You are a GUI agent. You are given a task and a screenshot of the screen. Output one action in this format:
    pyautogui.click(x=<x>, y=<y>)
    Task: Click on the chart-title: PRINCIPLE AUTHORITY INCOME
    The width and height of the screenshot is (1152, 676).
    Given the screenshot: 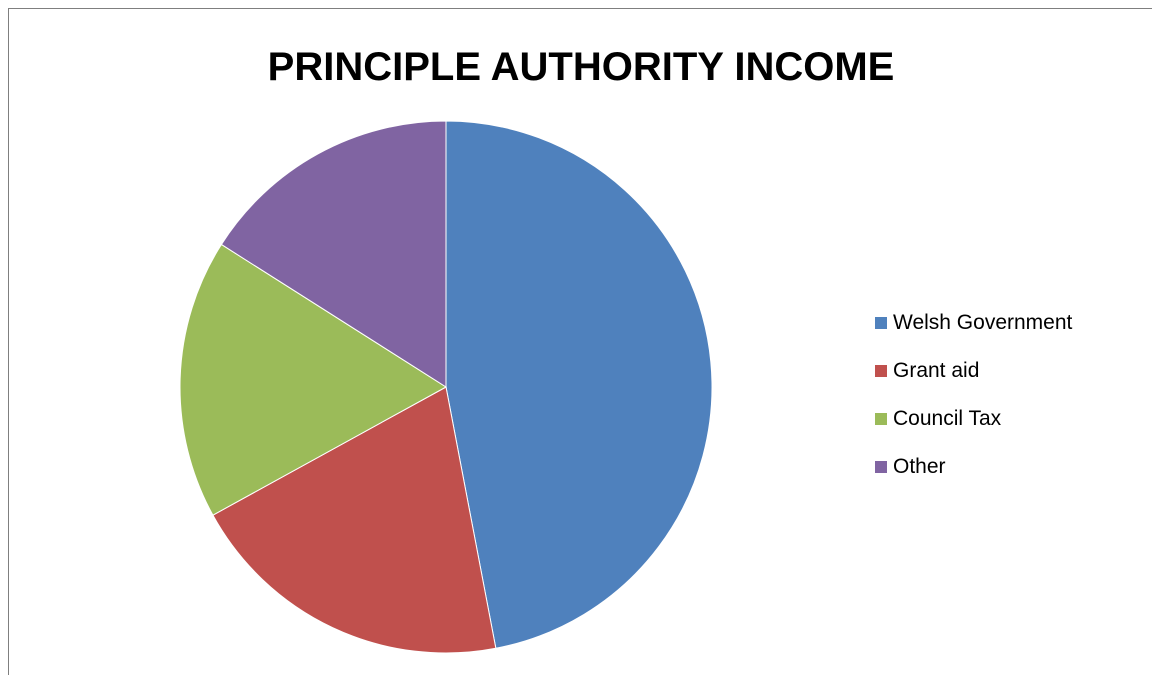 What is the action you would take?
    pyautogui.click(x=581, y=67)
    